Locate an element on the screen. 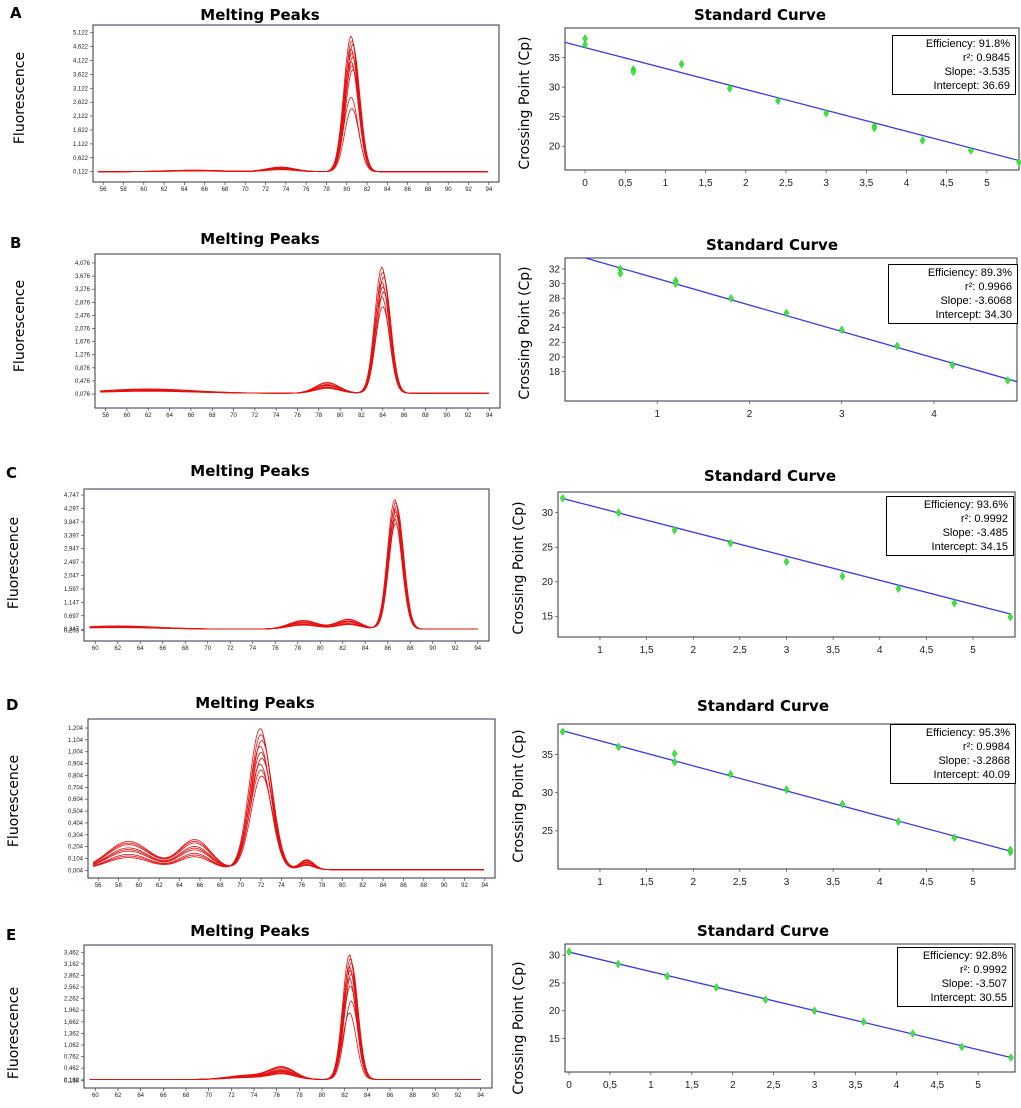 Image resolution: width=1021 pixels, height=1108 pixels. y-tick-label: 2,876 is located at coordinates (83, 303).